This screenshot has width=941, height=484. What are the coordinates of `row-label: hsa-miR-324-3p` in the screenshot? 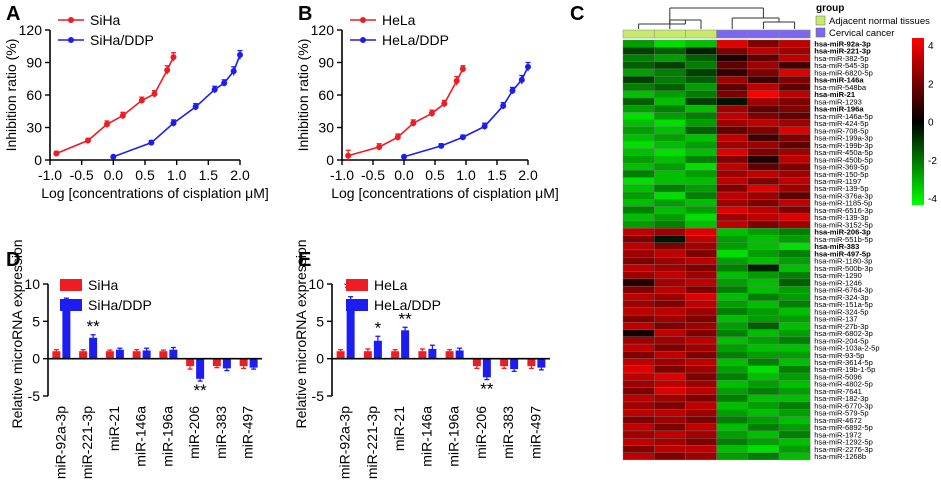 It's located at (841, 297).